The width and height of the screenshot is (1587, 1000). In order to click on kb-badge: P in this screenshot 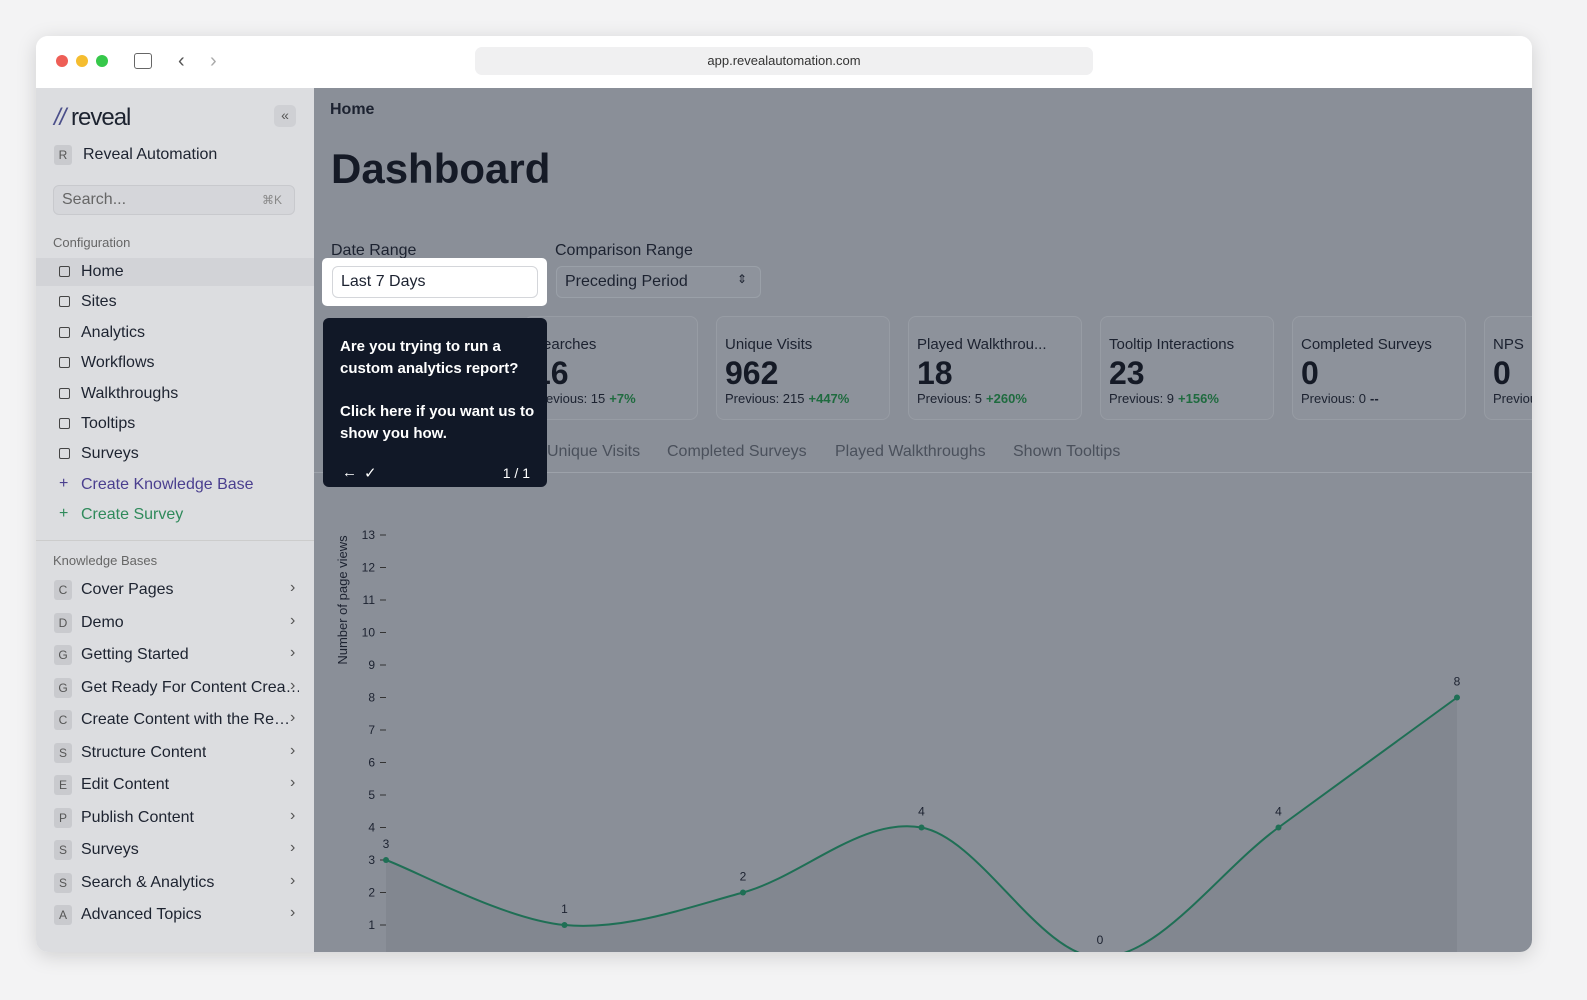, I will do `click(63, 817)`.